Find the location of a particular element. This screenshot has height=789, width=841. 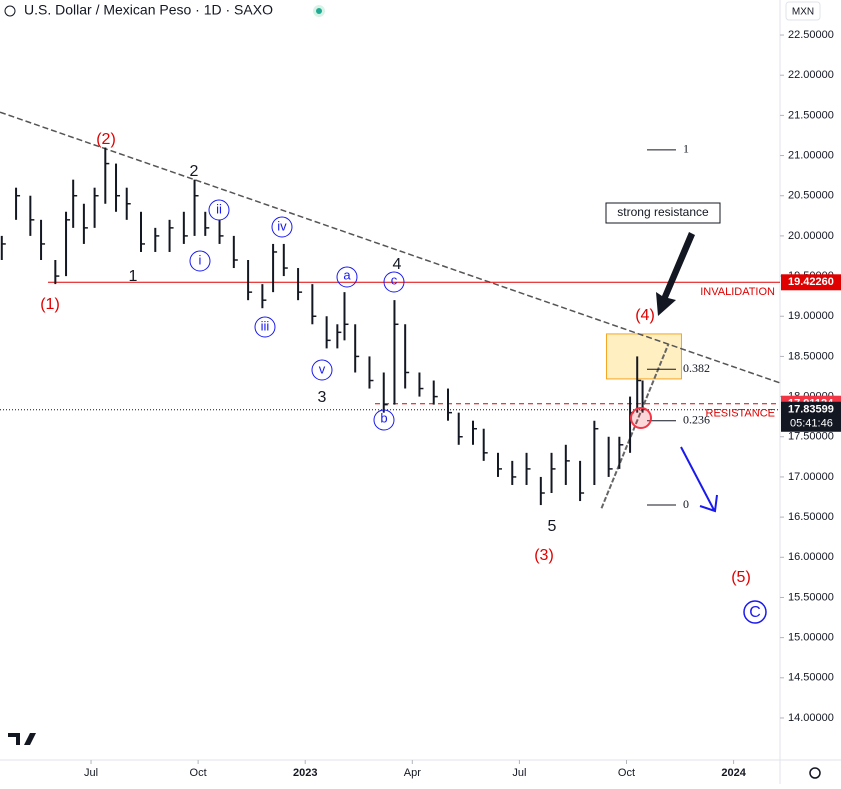

y-tick-label: 20.50000 is located at coordinates (811, 196).